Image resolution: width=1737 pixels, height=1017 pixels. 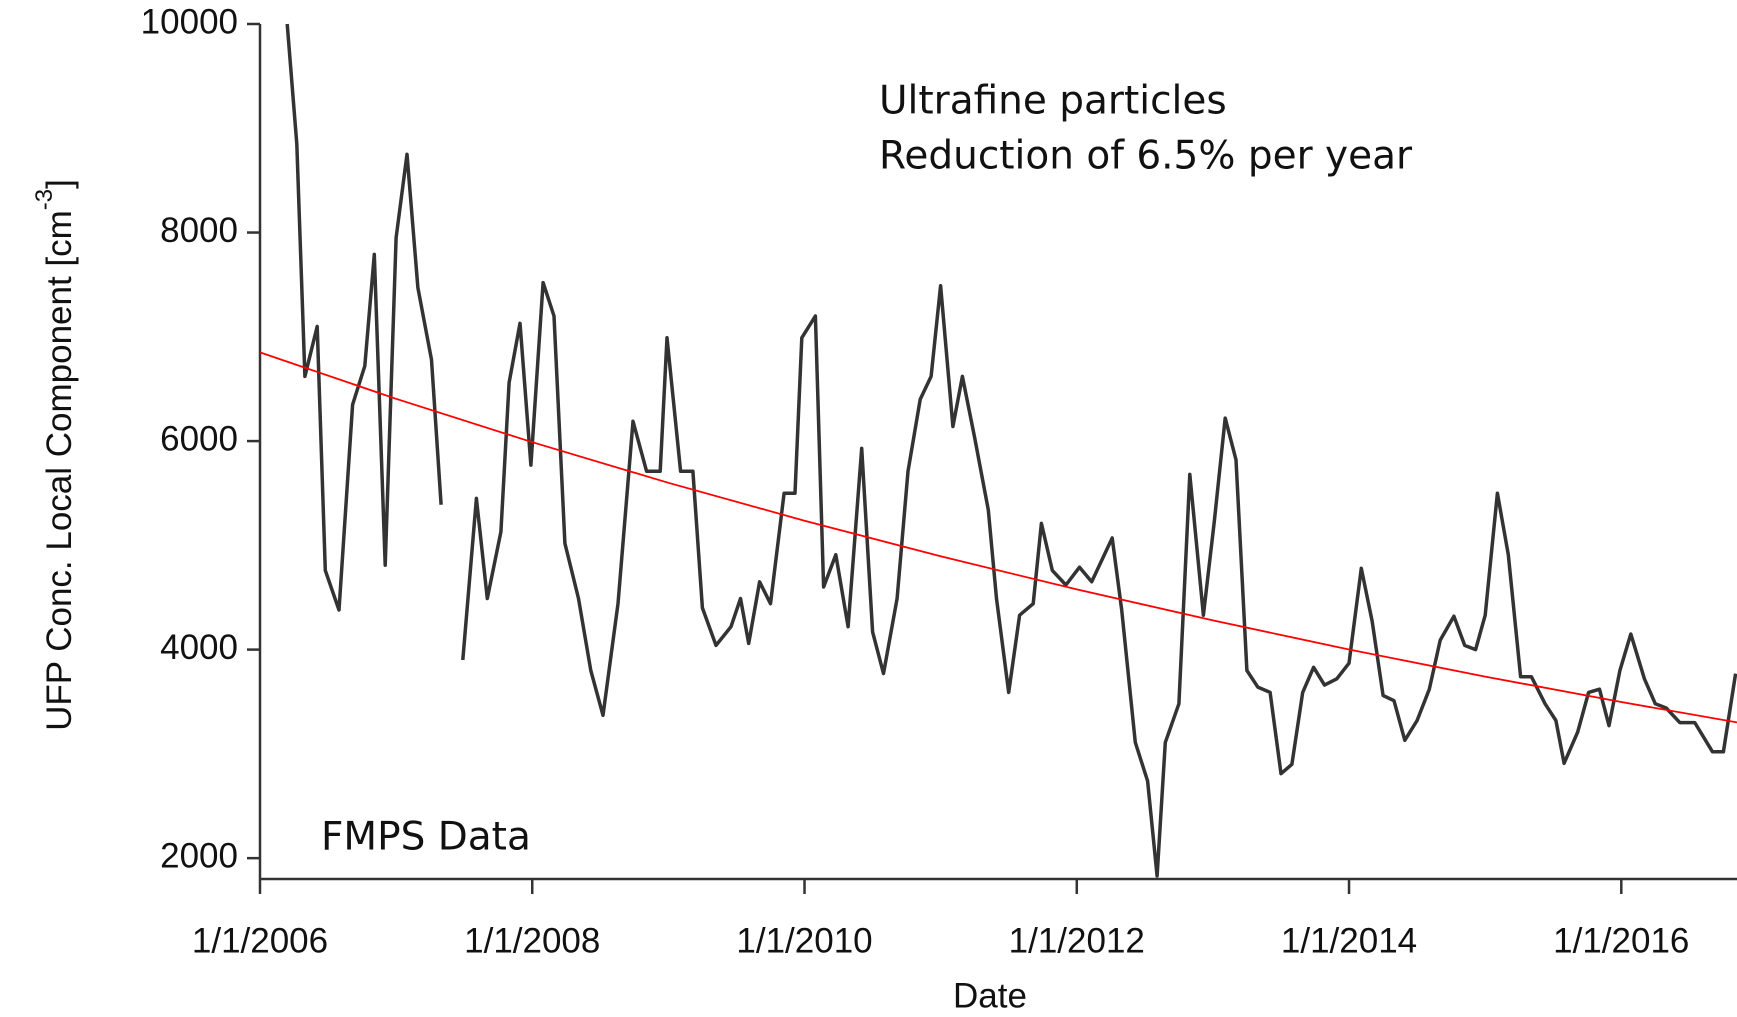 What do you see at coordinates (426, 837) in the screenshot?
I see `annotation: FMPS Data` at bounding box center [426, 837].